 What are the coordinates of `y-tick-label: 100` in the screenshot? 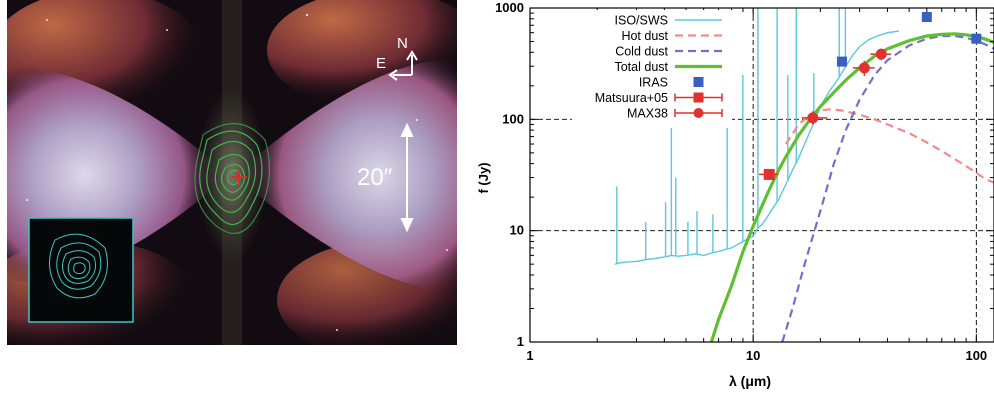 It's located at (513, 118).